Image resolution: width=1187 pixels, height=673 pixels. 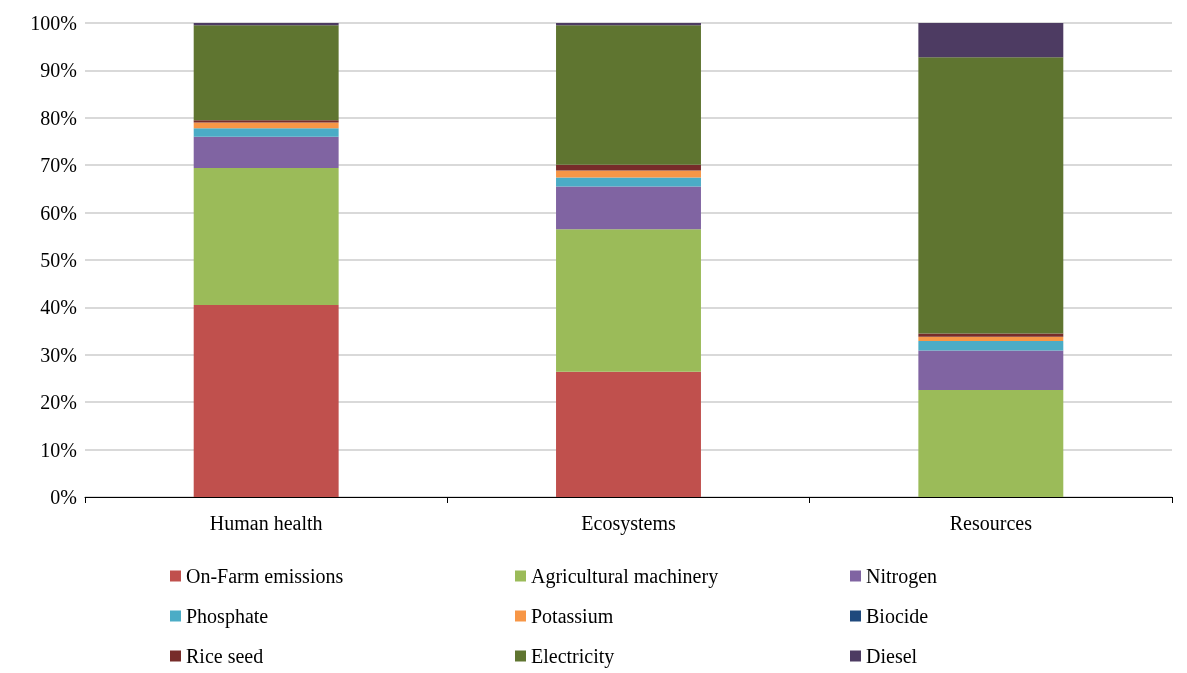 I want to click on legend-label: Biocide, so click(x=897, y=616).